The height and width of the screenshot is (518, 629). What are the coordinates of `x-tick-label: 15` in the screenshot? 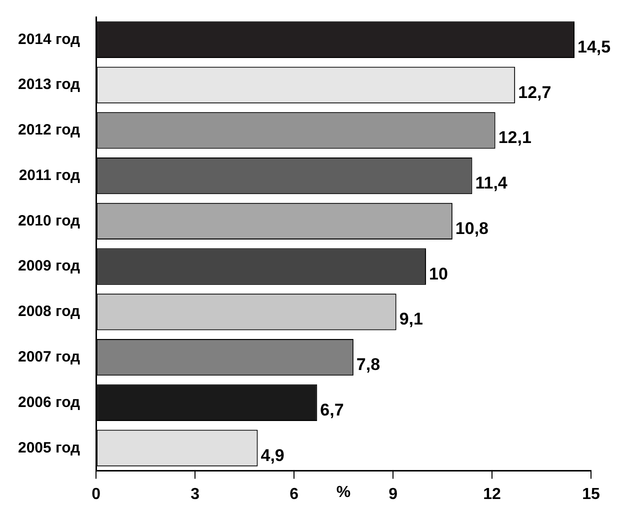 It's located at (591, 494).